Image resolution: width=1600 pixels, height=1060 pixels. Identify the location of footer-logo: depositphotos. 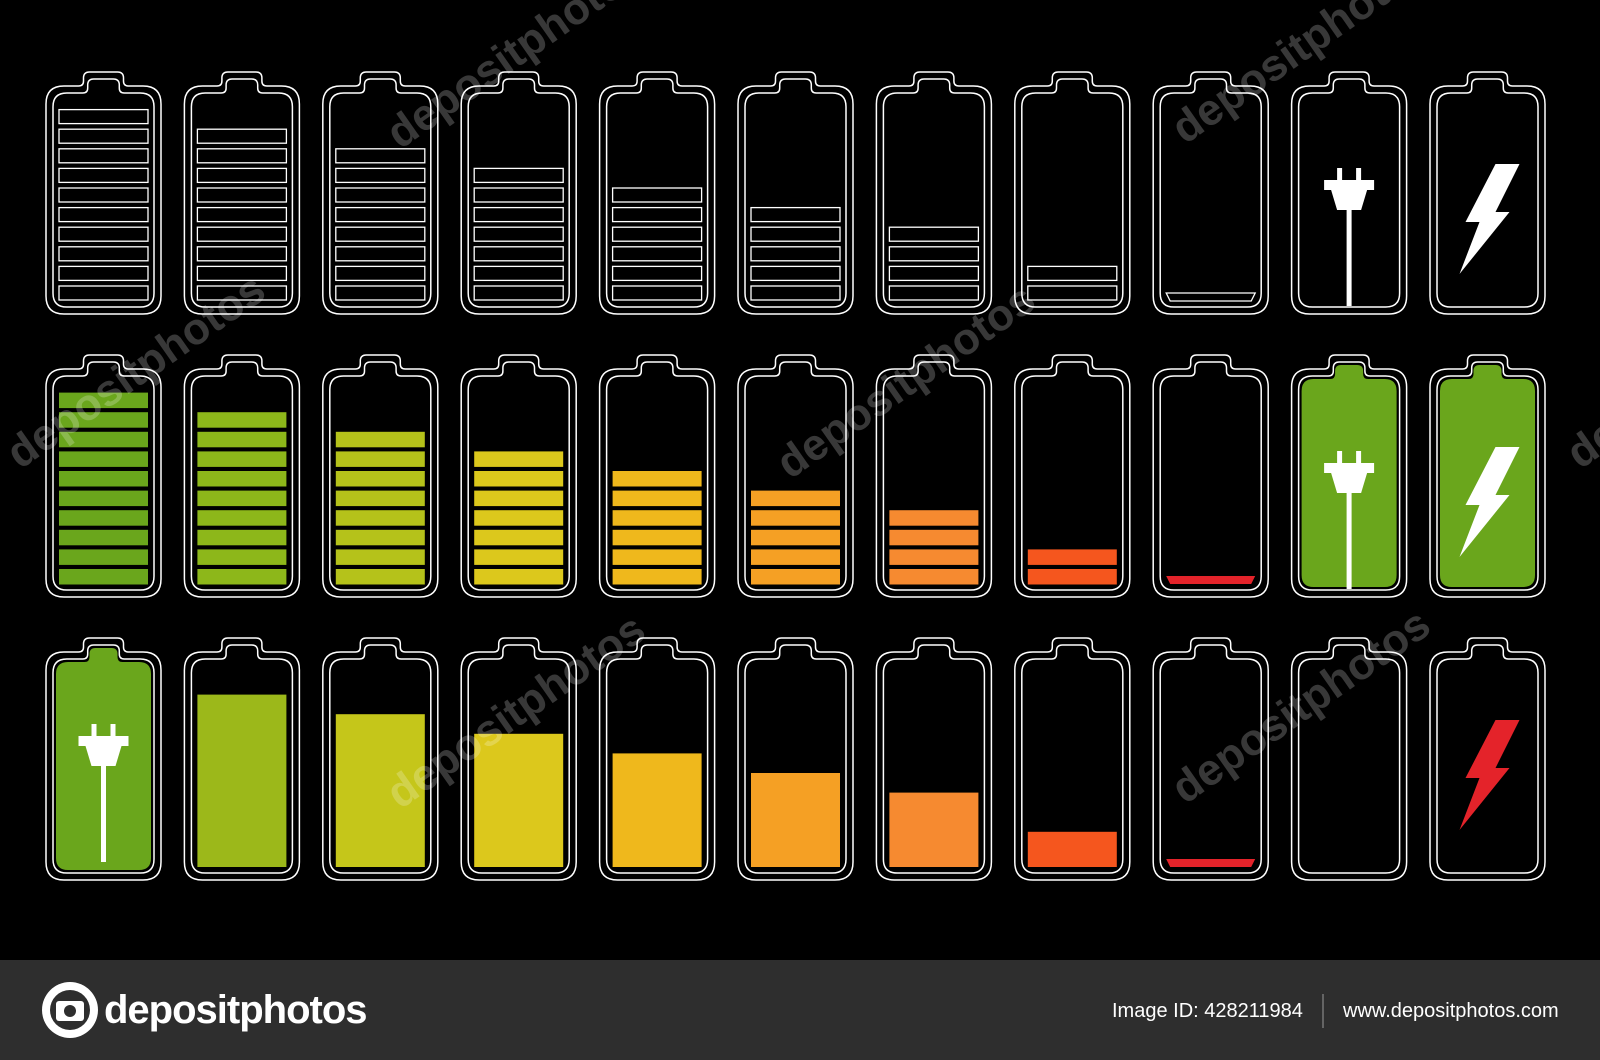
(235, 1010).